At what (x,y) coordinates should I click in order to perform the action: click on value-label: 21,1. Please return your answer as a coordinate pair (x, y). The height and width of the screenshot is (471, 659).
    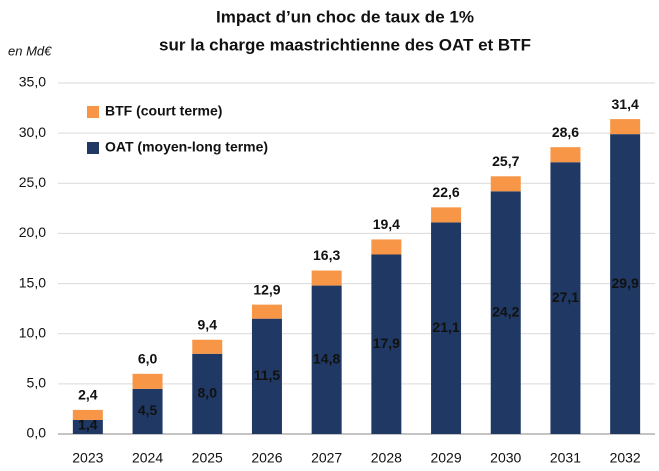
    Looking at the image, I should click on (445, 327).